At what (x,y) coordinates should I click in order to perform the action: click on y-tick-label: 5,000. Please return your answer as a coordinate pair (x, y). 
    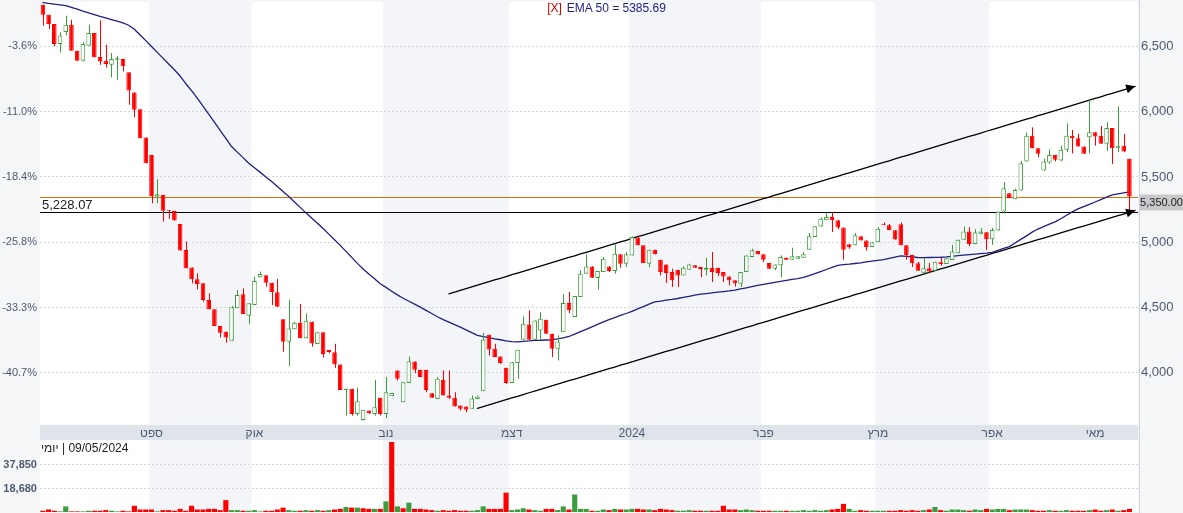
    Looking at the image, I should click on (1157, 241).